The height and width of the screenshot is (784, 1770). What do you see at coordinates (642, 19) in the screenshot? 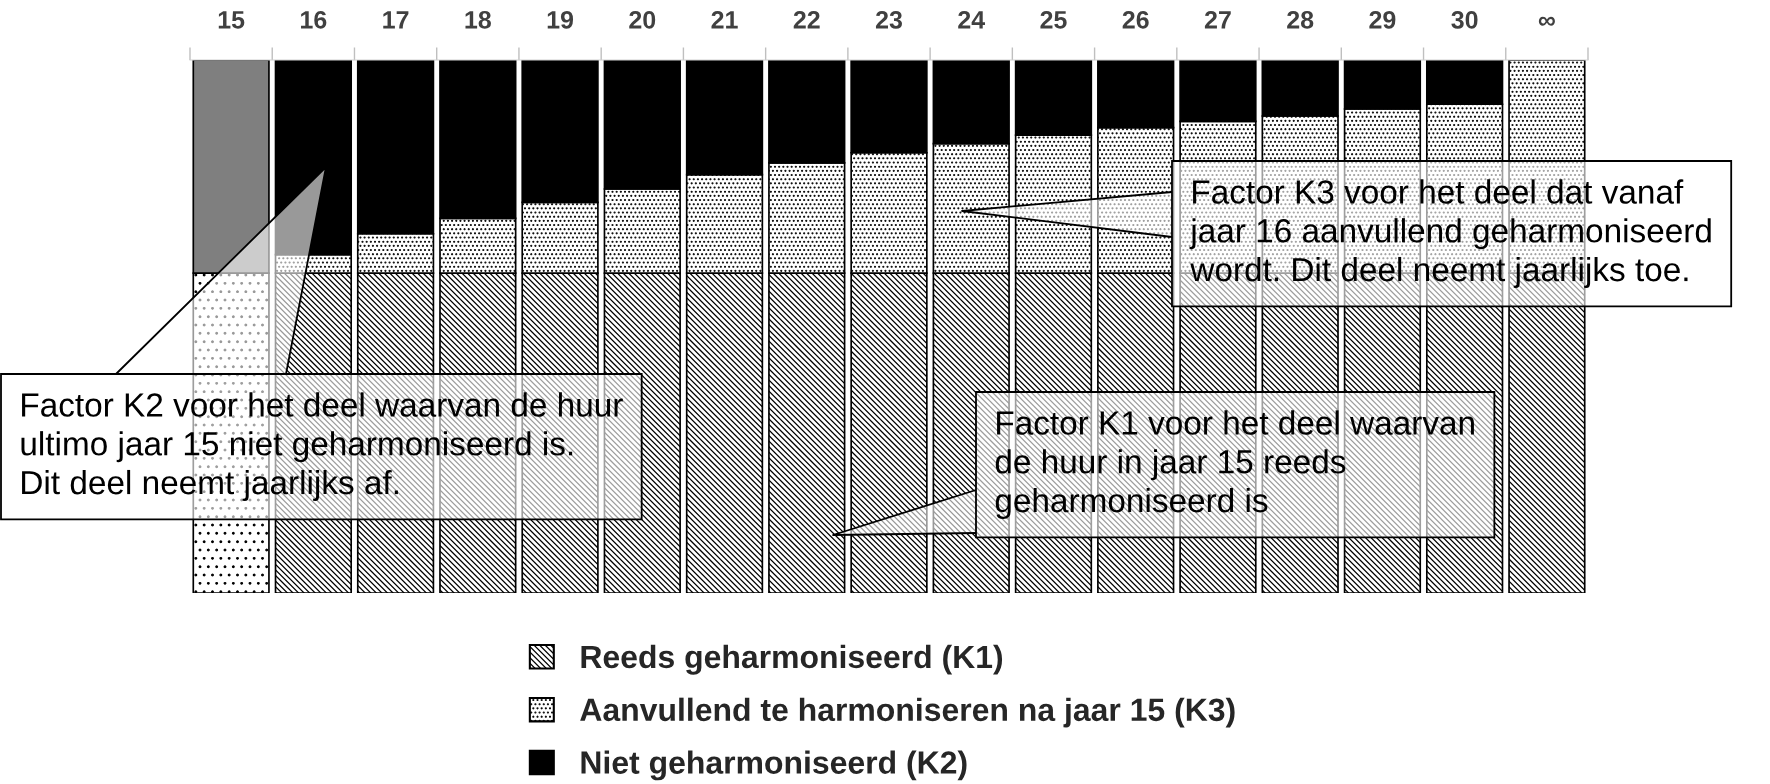
I see `x-tick-label: 20` at bounding box center [642, 19].